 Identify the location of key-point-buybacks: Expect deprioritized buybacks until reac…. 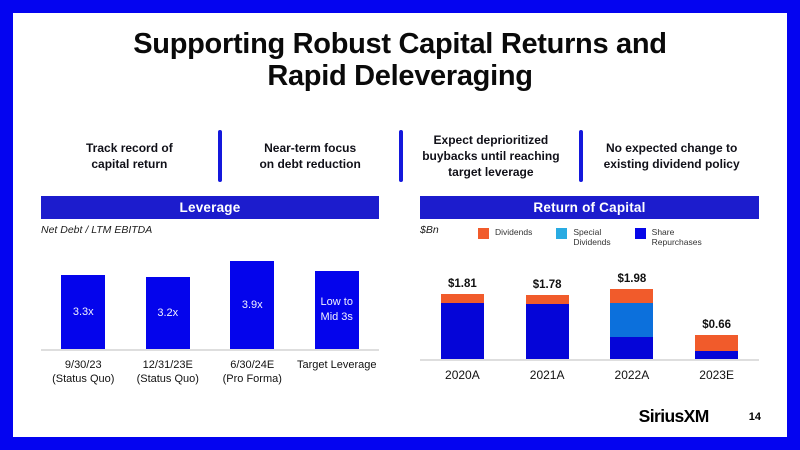
(491, 156).